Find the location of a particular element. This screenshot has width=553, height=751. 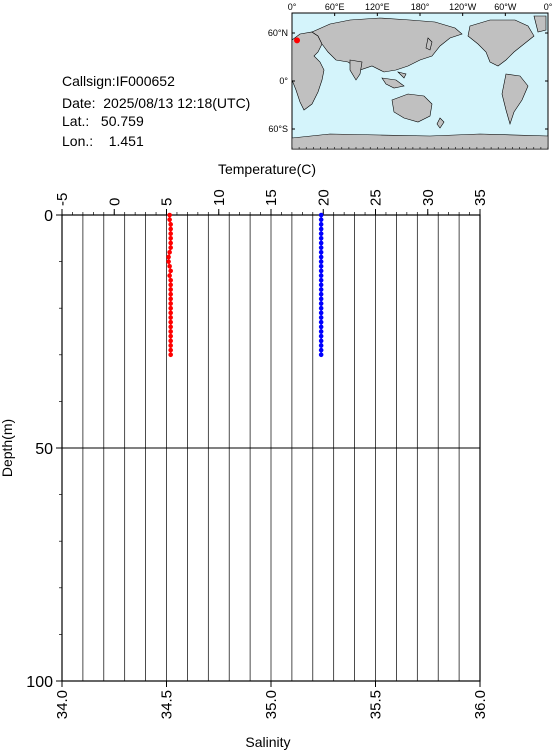

lon-value: 1.451 is located at coordinates (126, 141).